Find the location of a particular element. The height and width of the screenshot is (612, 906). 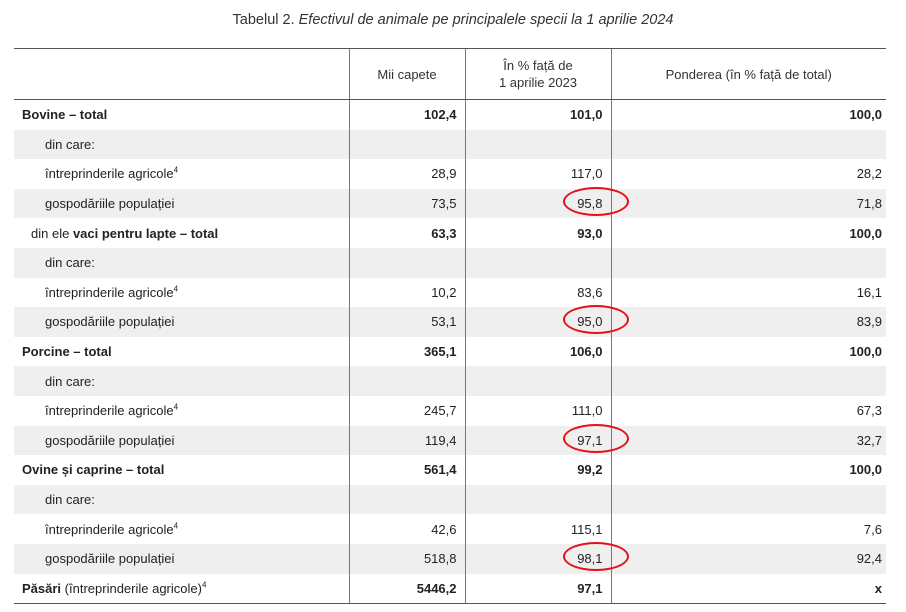

cell-percent: 117,0 is located at coordinates (537, 174).